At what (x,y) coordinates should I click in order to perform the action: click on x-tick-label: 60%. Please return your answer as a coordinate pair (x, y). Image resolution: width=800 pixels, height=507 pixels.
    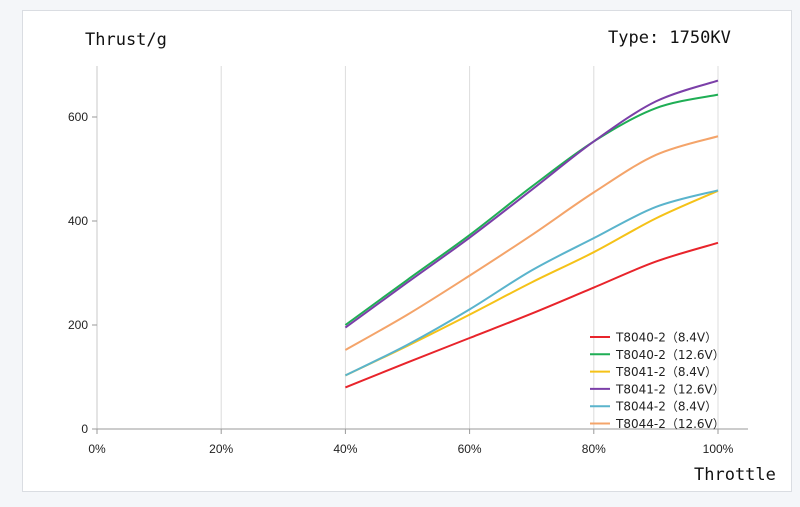
    Looking at the image, I should click on (470, 449).